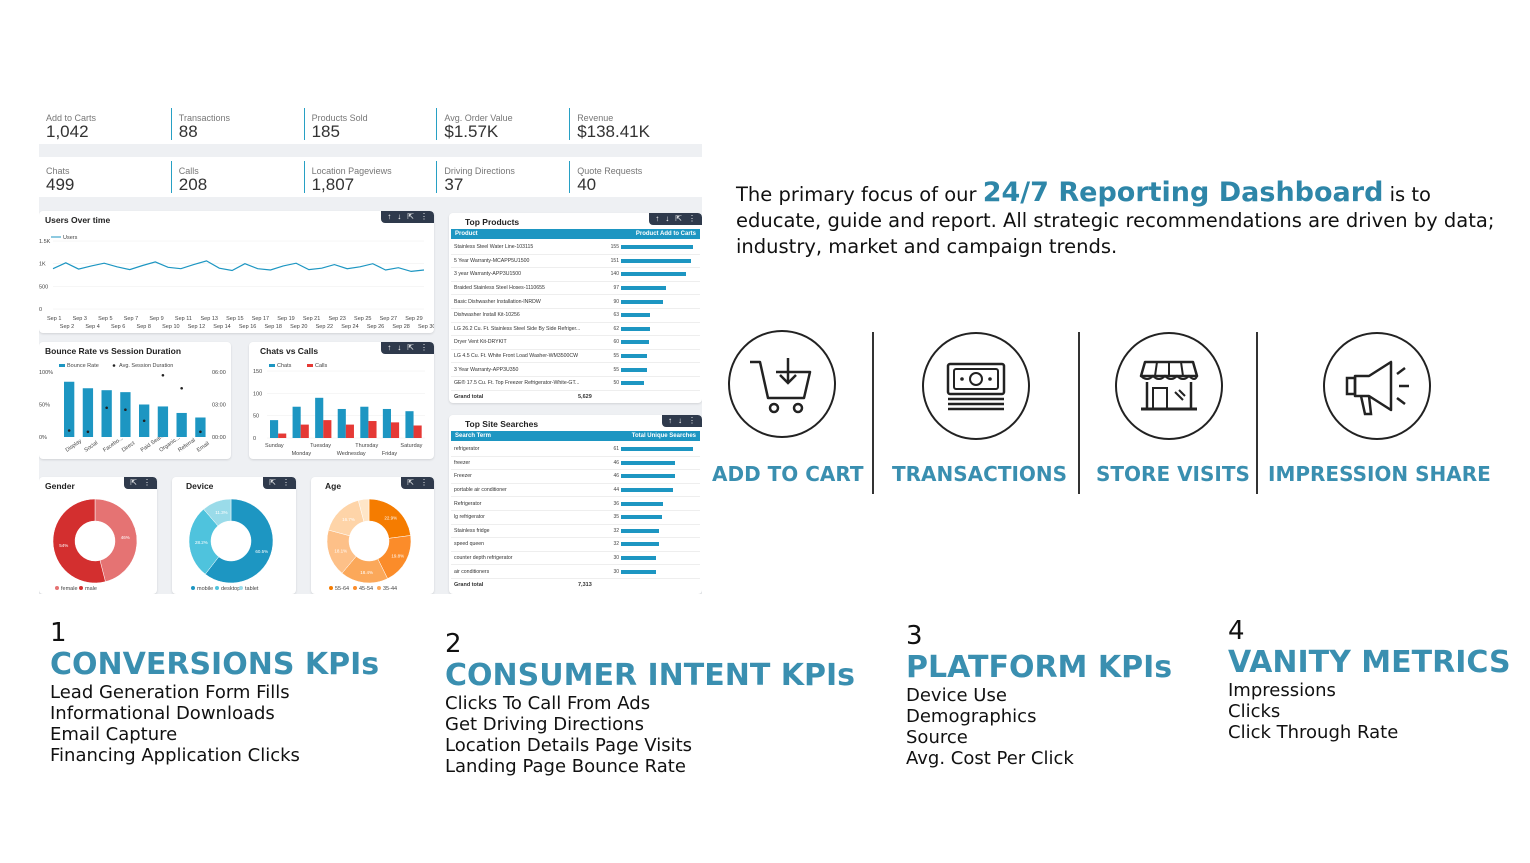 Image resolution: width=1530 pixels, height=863 pixels. What do you see at coordinates (575, 302) in the screenshot?
I see `table-row: Basic Dishwasher Installation-INRDW 90` at bounding box center [575, 302].